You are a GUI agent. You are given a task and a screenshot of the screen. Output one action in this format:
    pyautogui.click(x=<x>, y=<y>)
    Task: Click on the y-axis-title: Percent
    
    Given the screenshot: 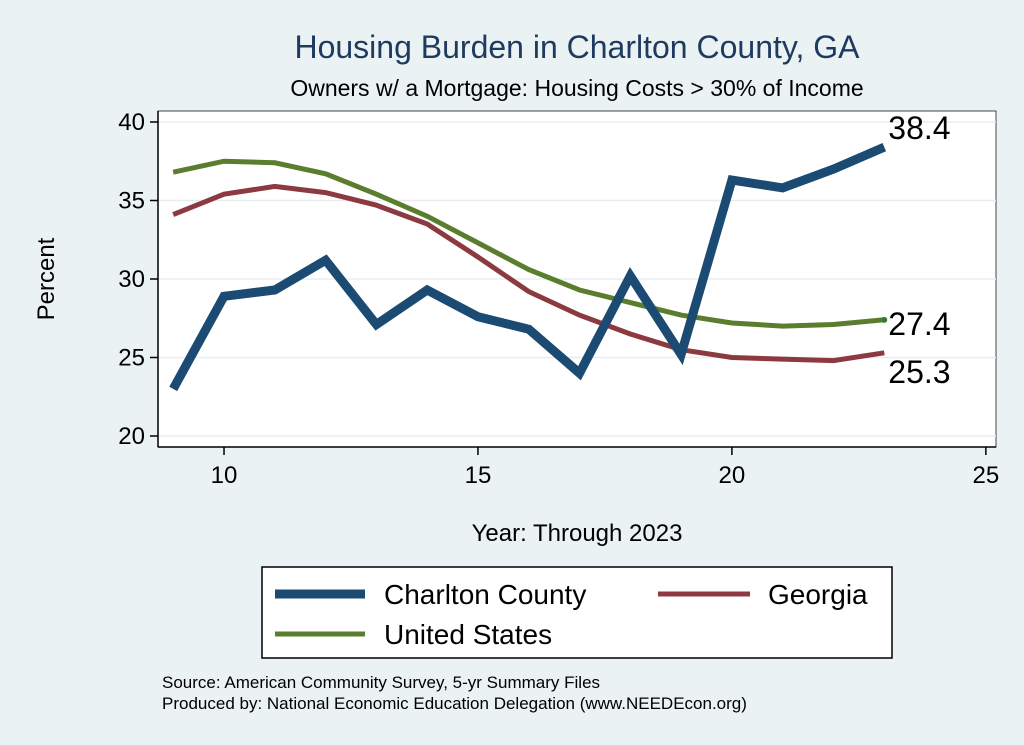 What is the action you would take?
    pyautogui.click(x=46, y=278)
    